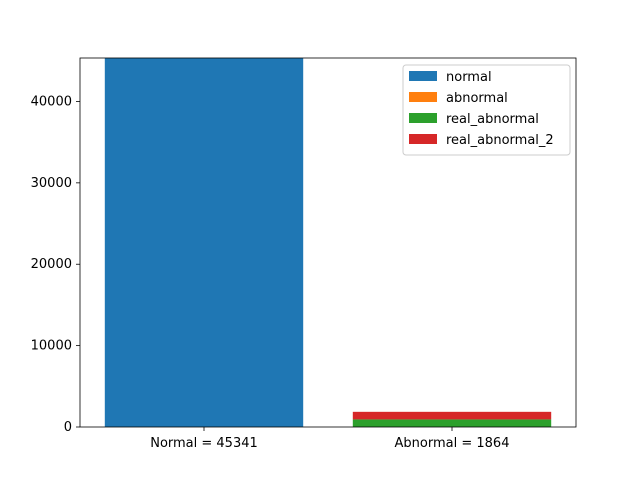 The image size is (640, 480). Describe the element at coordinates (68, 427) in the screenshot. I see `y-tick-label: 0` at that location.